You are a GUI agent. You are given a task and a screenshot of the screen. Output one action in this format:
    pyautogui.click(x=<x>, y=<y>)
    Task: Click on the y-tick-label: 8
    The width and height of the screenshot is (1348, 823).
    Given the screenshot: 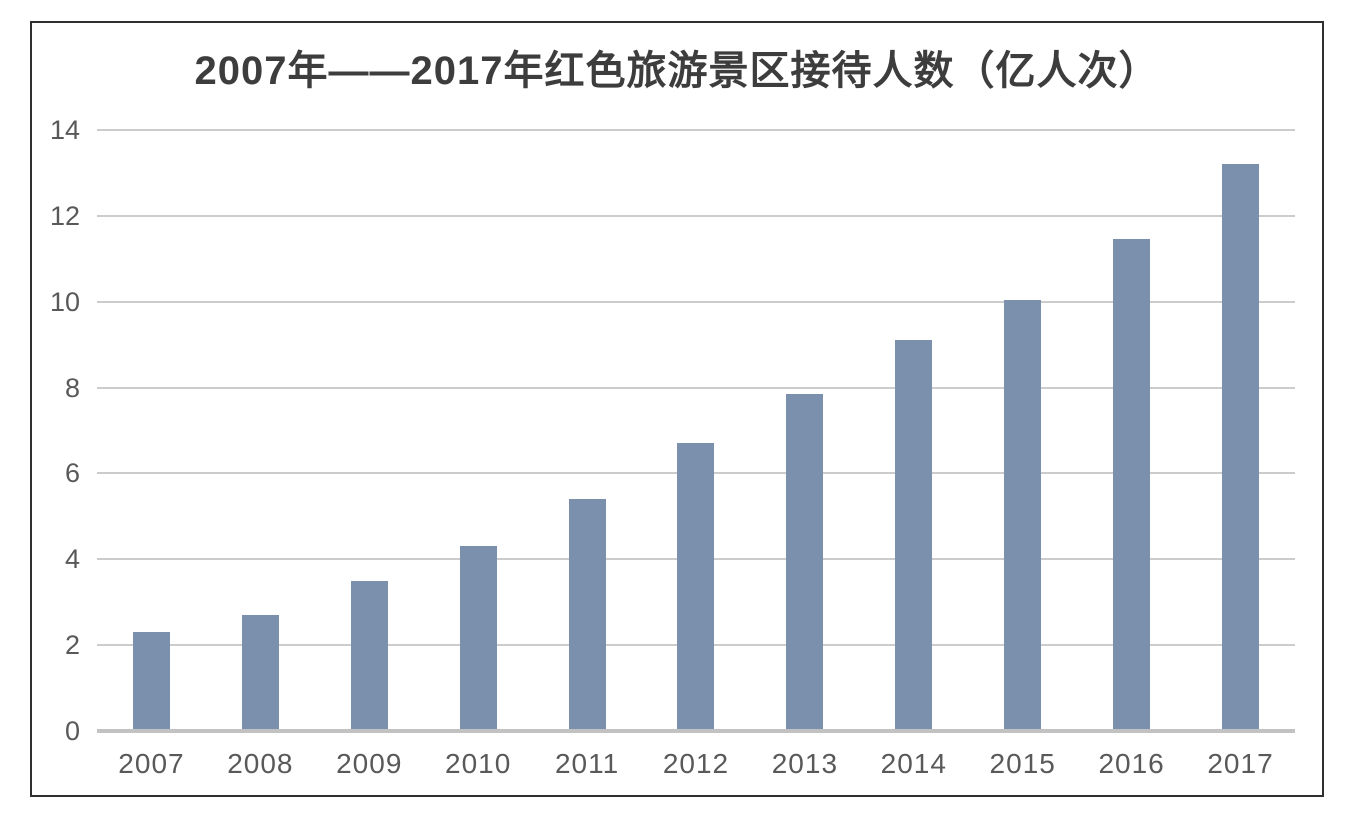 What is the action you would take?
    pyautogui.click(x=72, y=387)
    